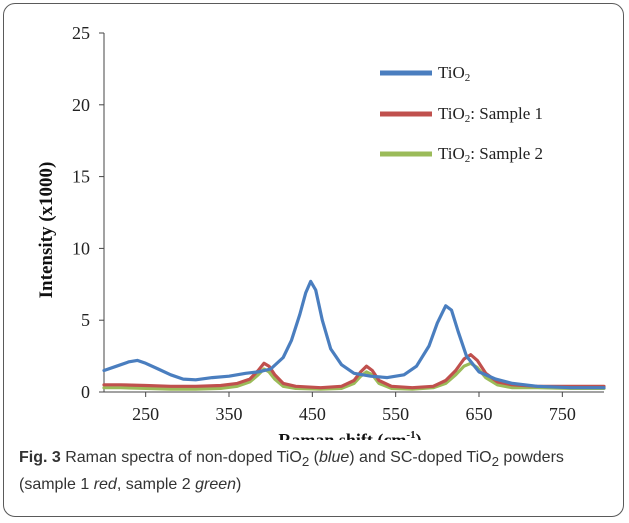 This screenshot has width=629, height=523. What do you see at coordinates (490, 114) in the screenshot?
I see `legend-label-sample1: TiO2: Sample 1` at bounding box center [490, 114].